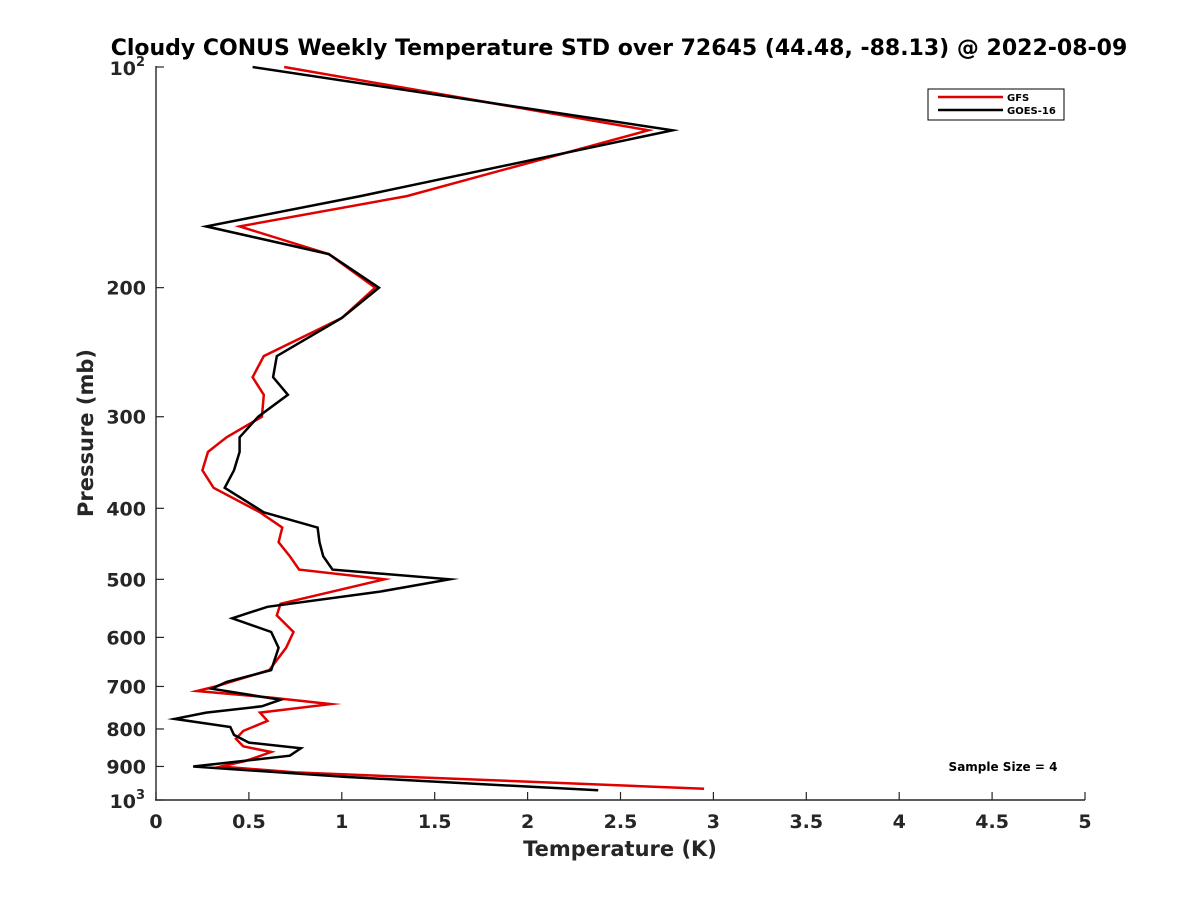 The height and width of the screenshot is (900, 1200). Describe the element at coordinates (126, 638) in the screenshot. I see `y-tick-label: 600` at that location.